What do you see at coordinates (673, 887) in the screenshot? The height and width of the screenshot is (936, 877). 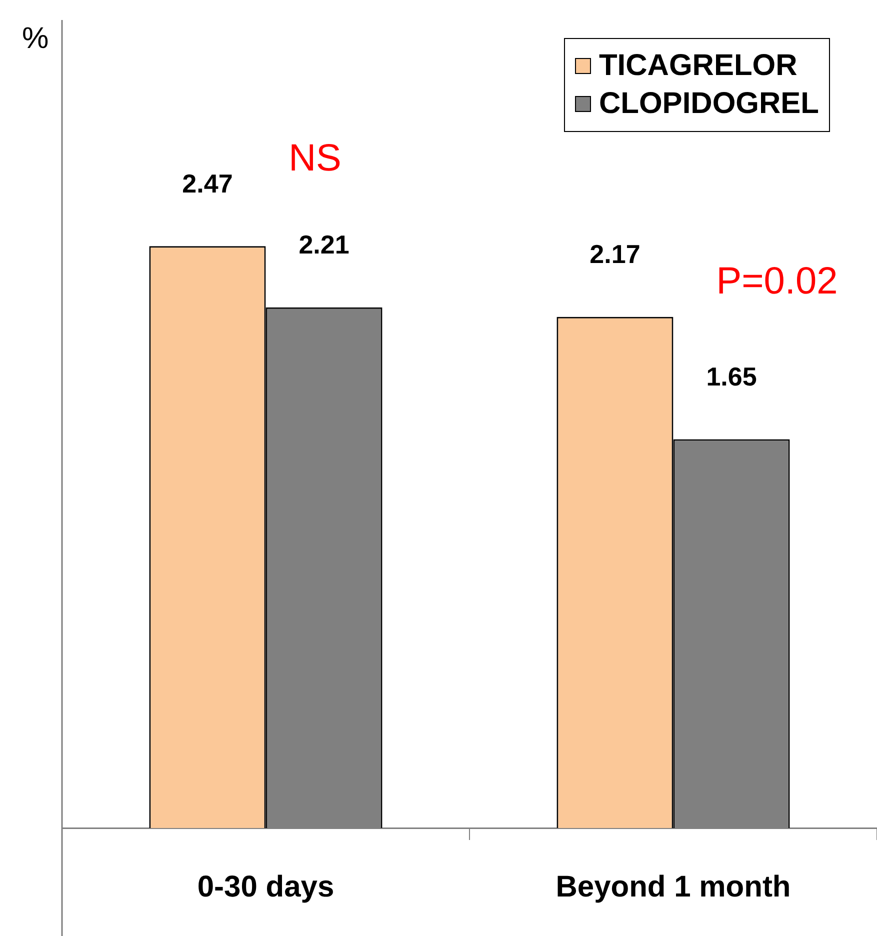 I see `x-tick-label: Beyond 1 month` at bounding box center [673, 887].